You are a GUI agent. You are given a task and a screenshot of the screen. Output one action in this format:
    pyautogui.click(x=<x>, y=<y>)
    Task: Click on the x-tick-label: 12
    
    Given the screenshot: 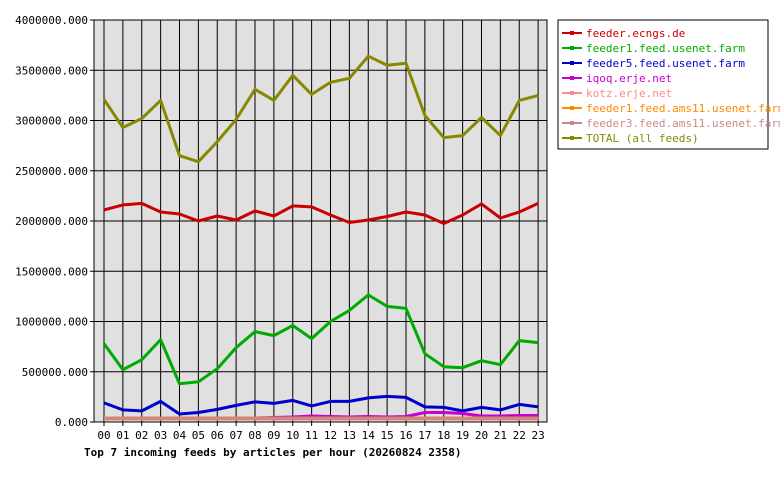 What is the action you would take?
    pyautogui.click(x=330, y=435)
    